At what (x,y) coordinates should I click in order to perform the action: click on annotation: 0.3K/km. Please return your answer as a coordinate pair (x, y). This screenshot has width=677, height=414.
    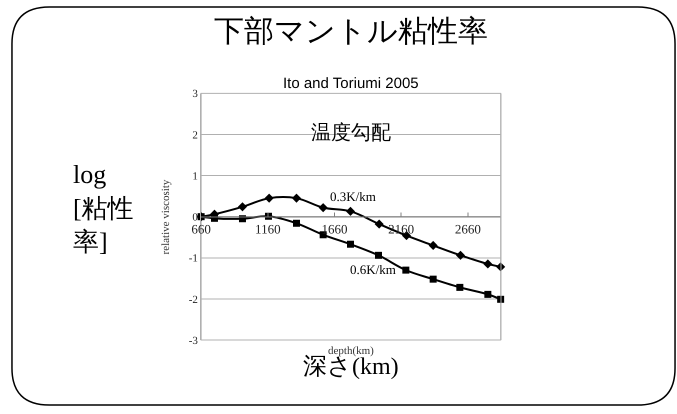
    Looking at the image, I should click on (353, 196).